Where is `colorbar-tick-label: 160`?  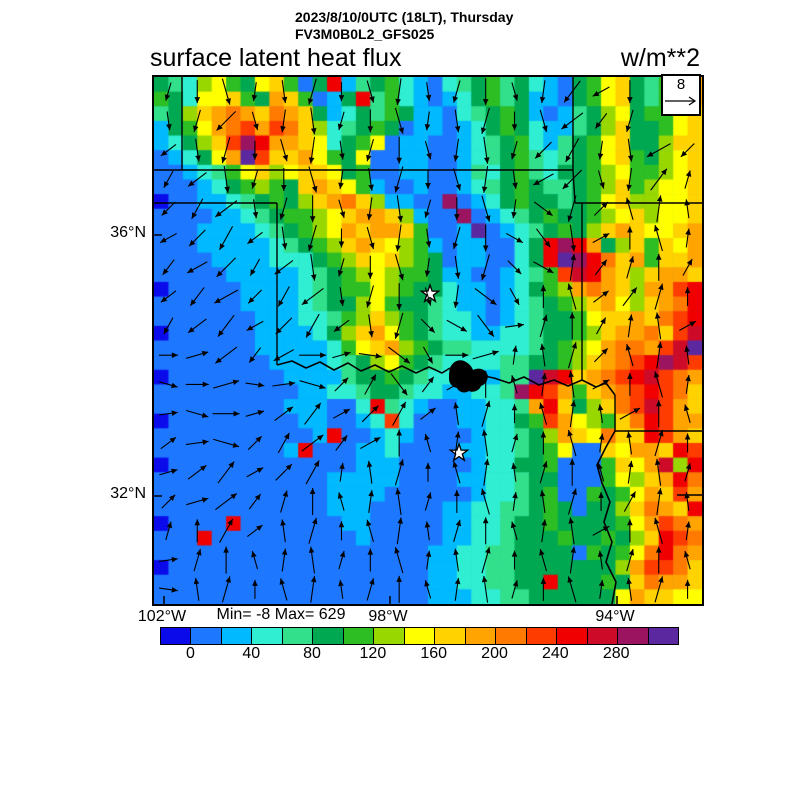 colorbar-tick-label: 160 is located at coordinates (434, 653).